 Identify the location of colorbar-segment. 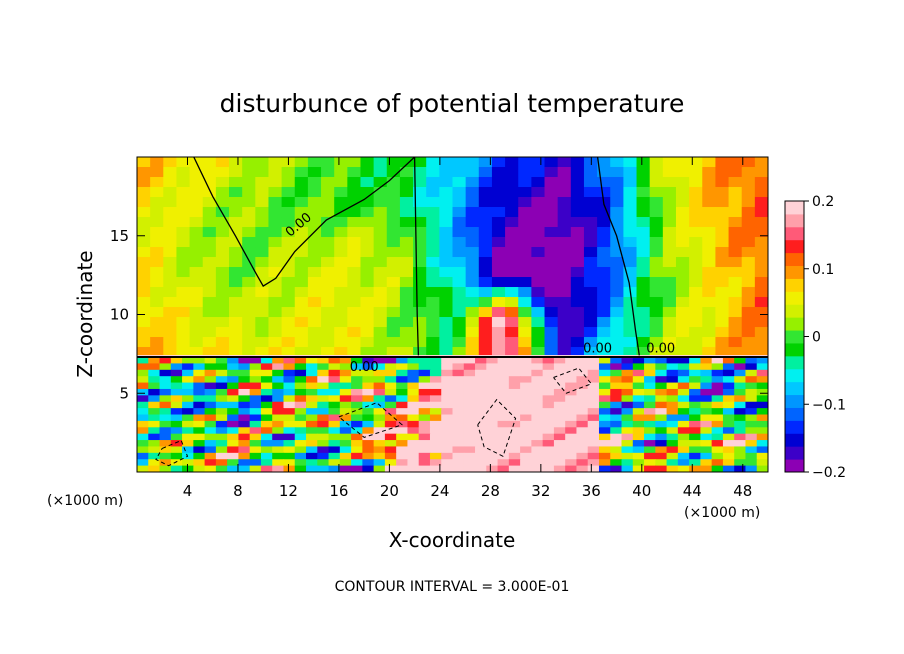
(794, 233).